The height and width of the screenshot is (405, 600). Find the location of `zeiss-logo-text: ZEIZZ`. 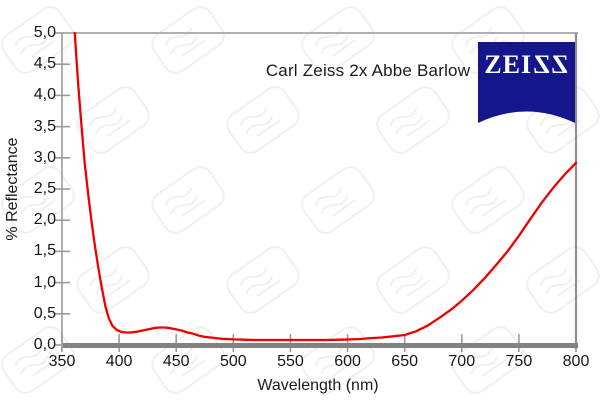

zeiss-logo-text: ZEIZZ is located at coordinates (526, 65).